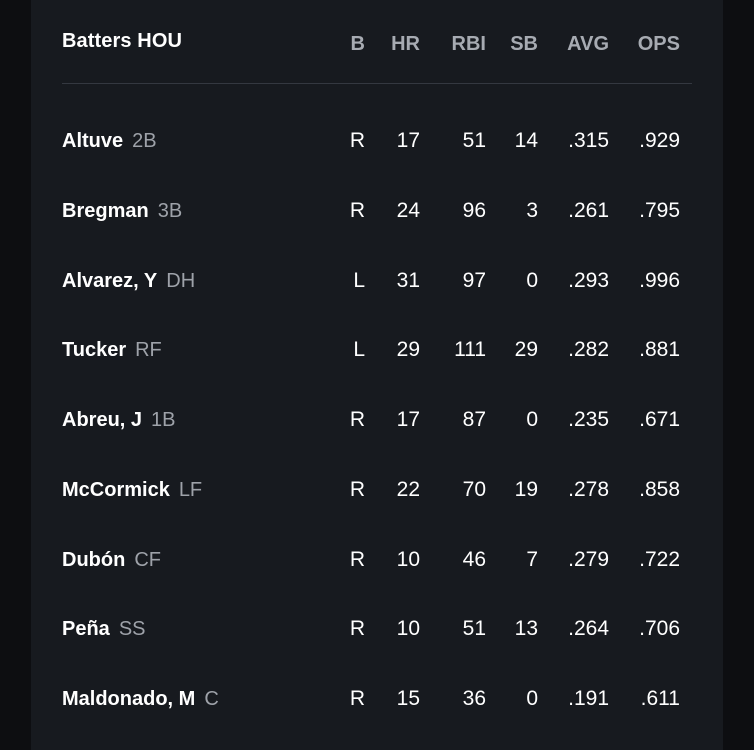  Describe the element at coordinates (474, 698) in the screenshot. I see `stat-rbi: 36` at that location.